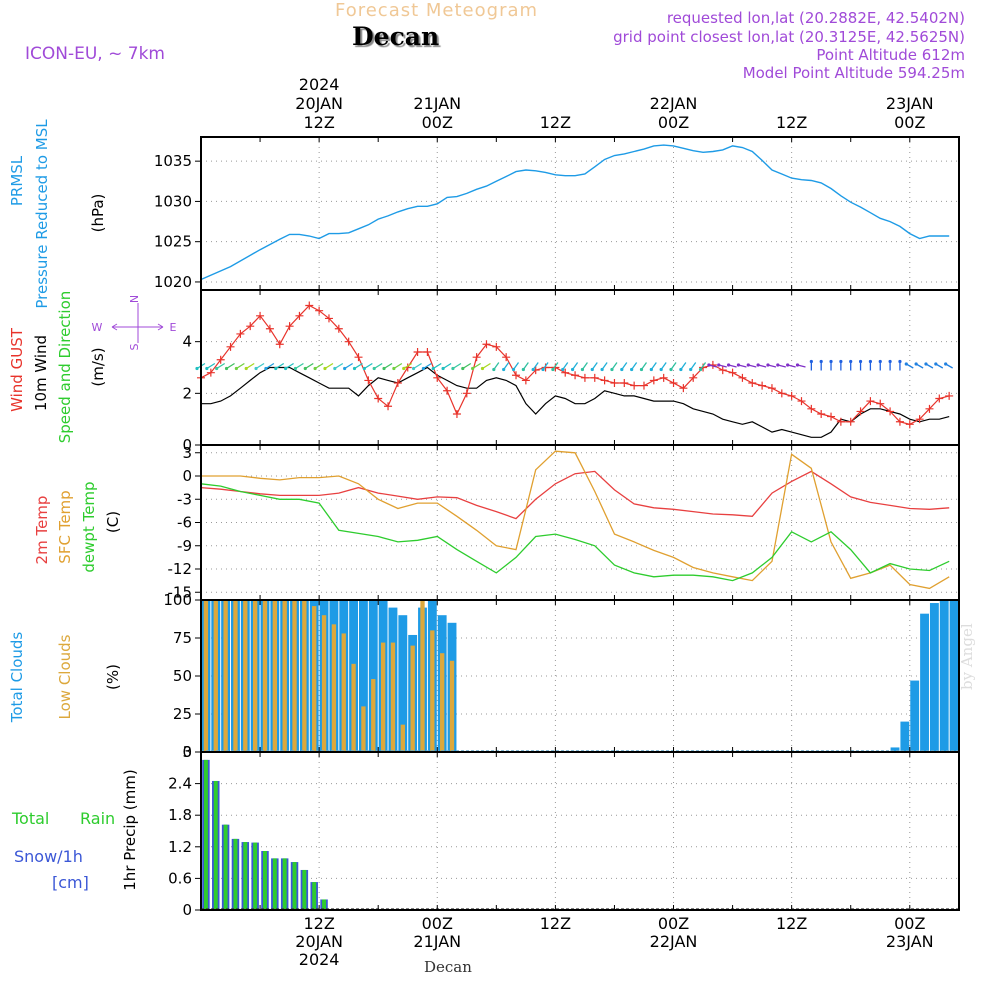  I want to click on y-tick-label: 4, so click(187, 342).